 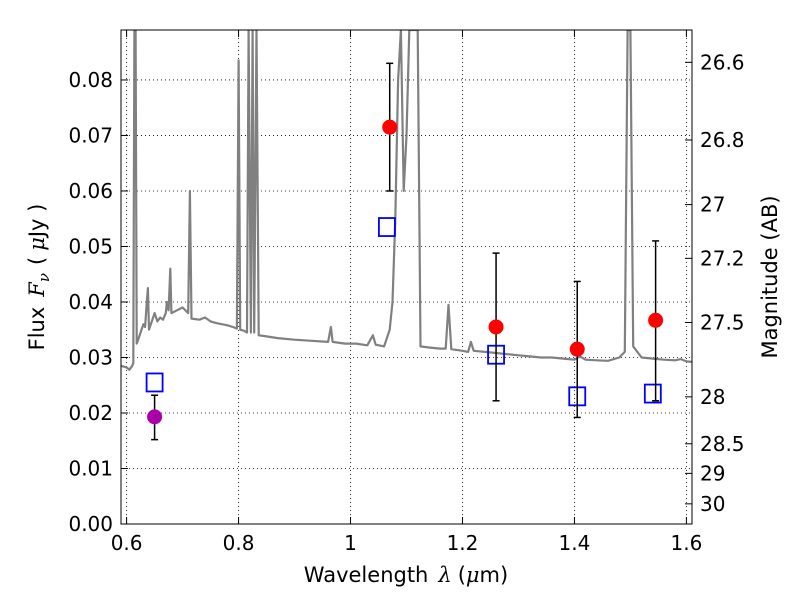 I want to click on y-axis-label-unit-mu: μ, so click(x=37, y=244).